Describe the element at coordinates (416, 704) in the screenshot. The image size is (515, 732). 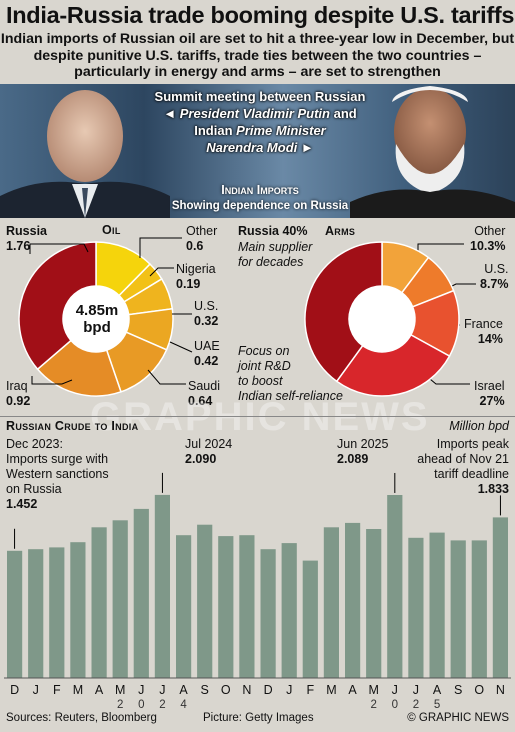
I see `year-2025-digit-2: 2` at that location.